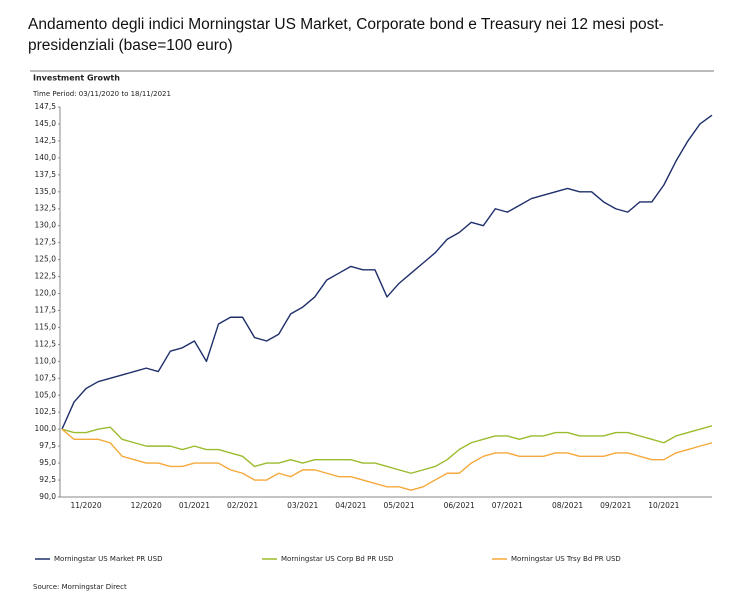  I want to click on chart-subtitle: Investment Growth, so click(76, 78).